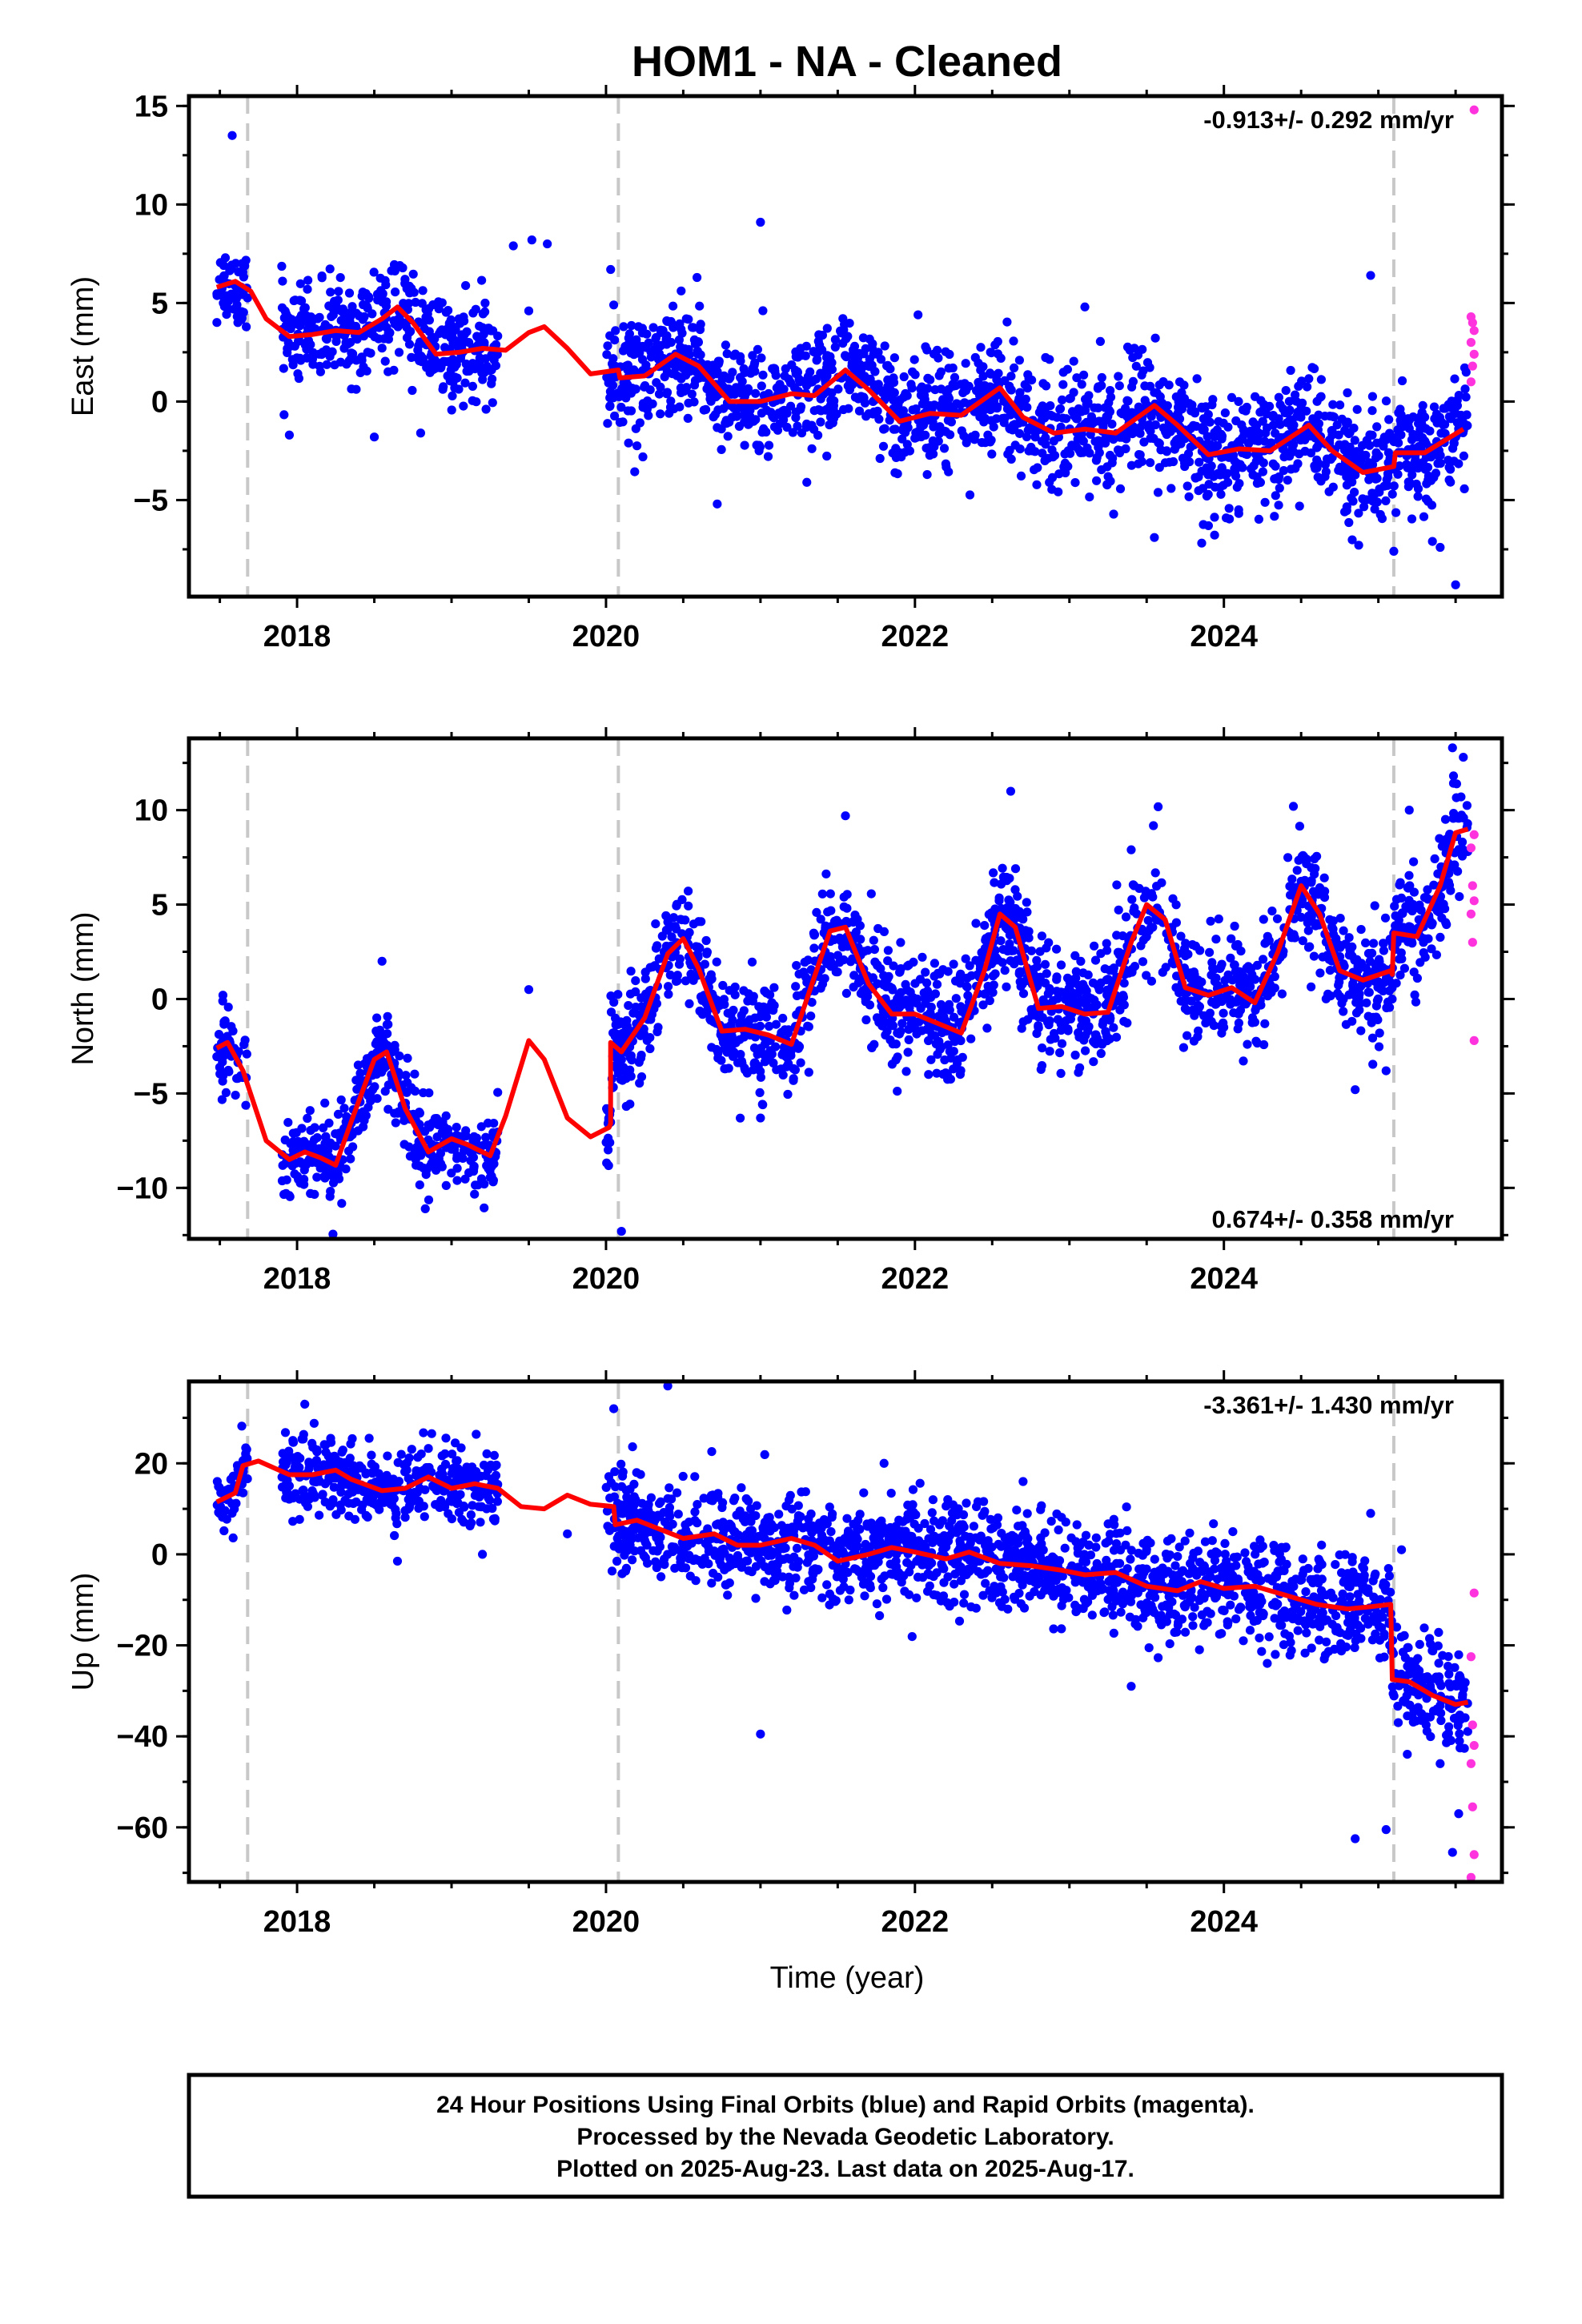 This screenshot has width=1582, height=2324. I want to click on x-tick-label-north-2022: 2022, so click(915, 1279).